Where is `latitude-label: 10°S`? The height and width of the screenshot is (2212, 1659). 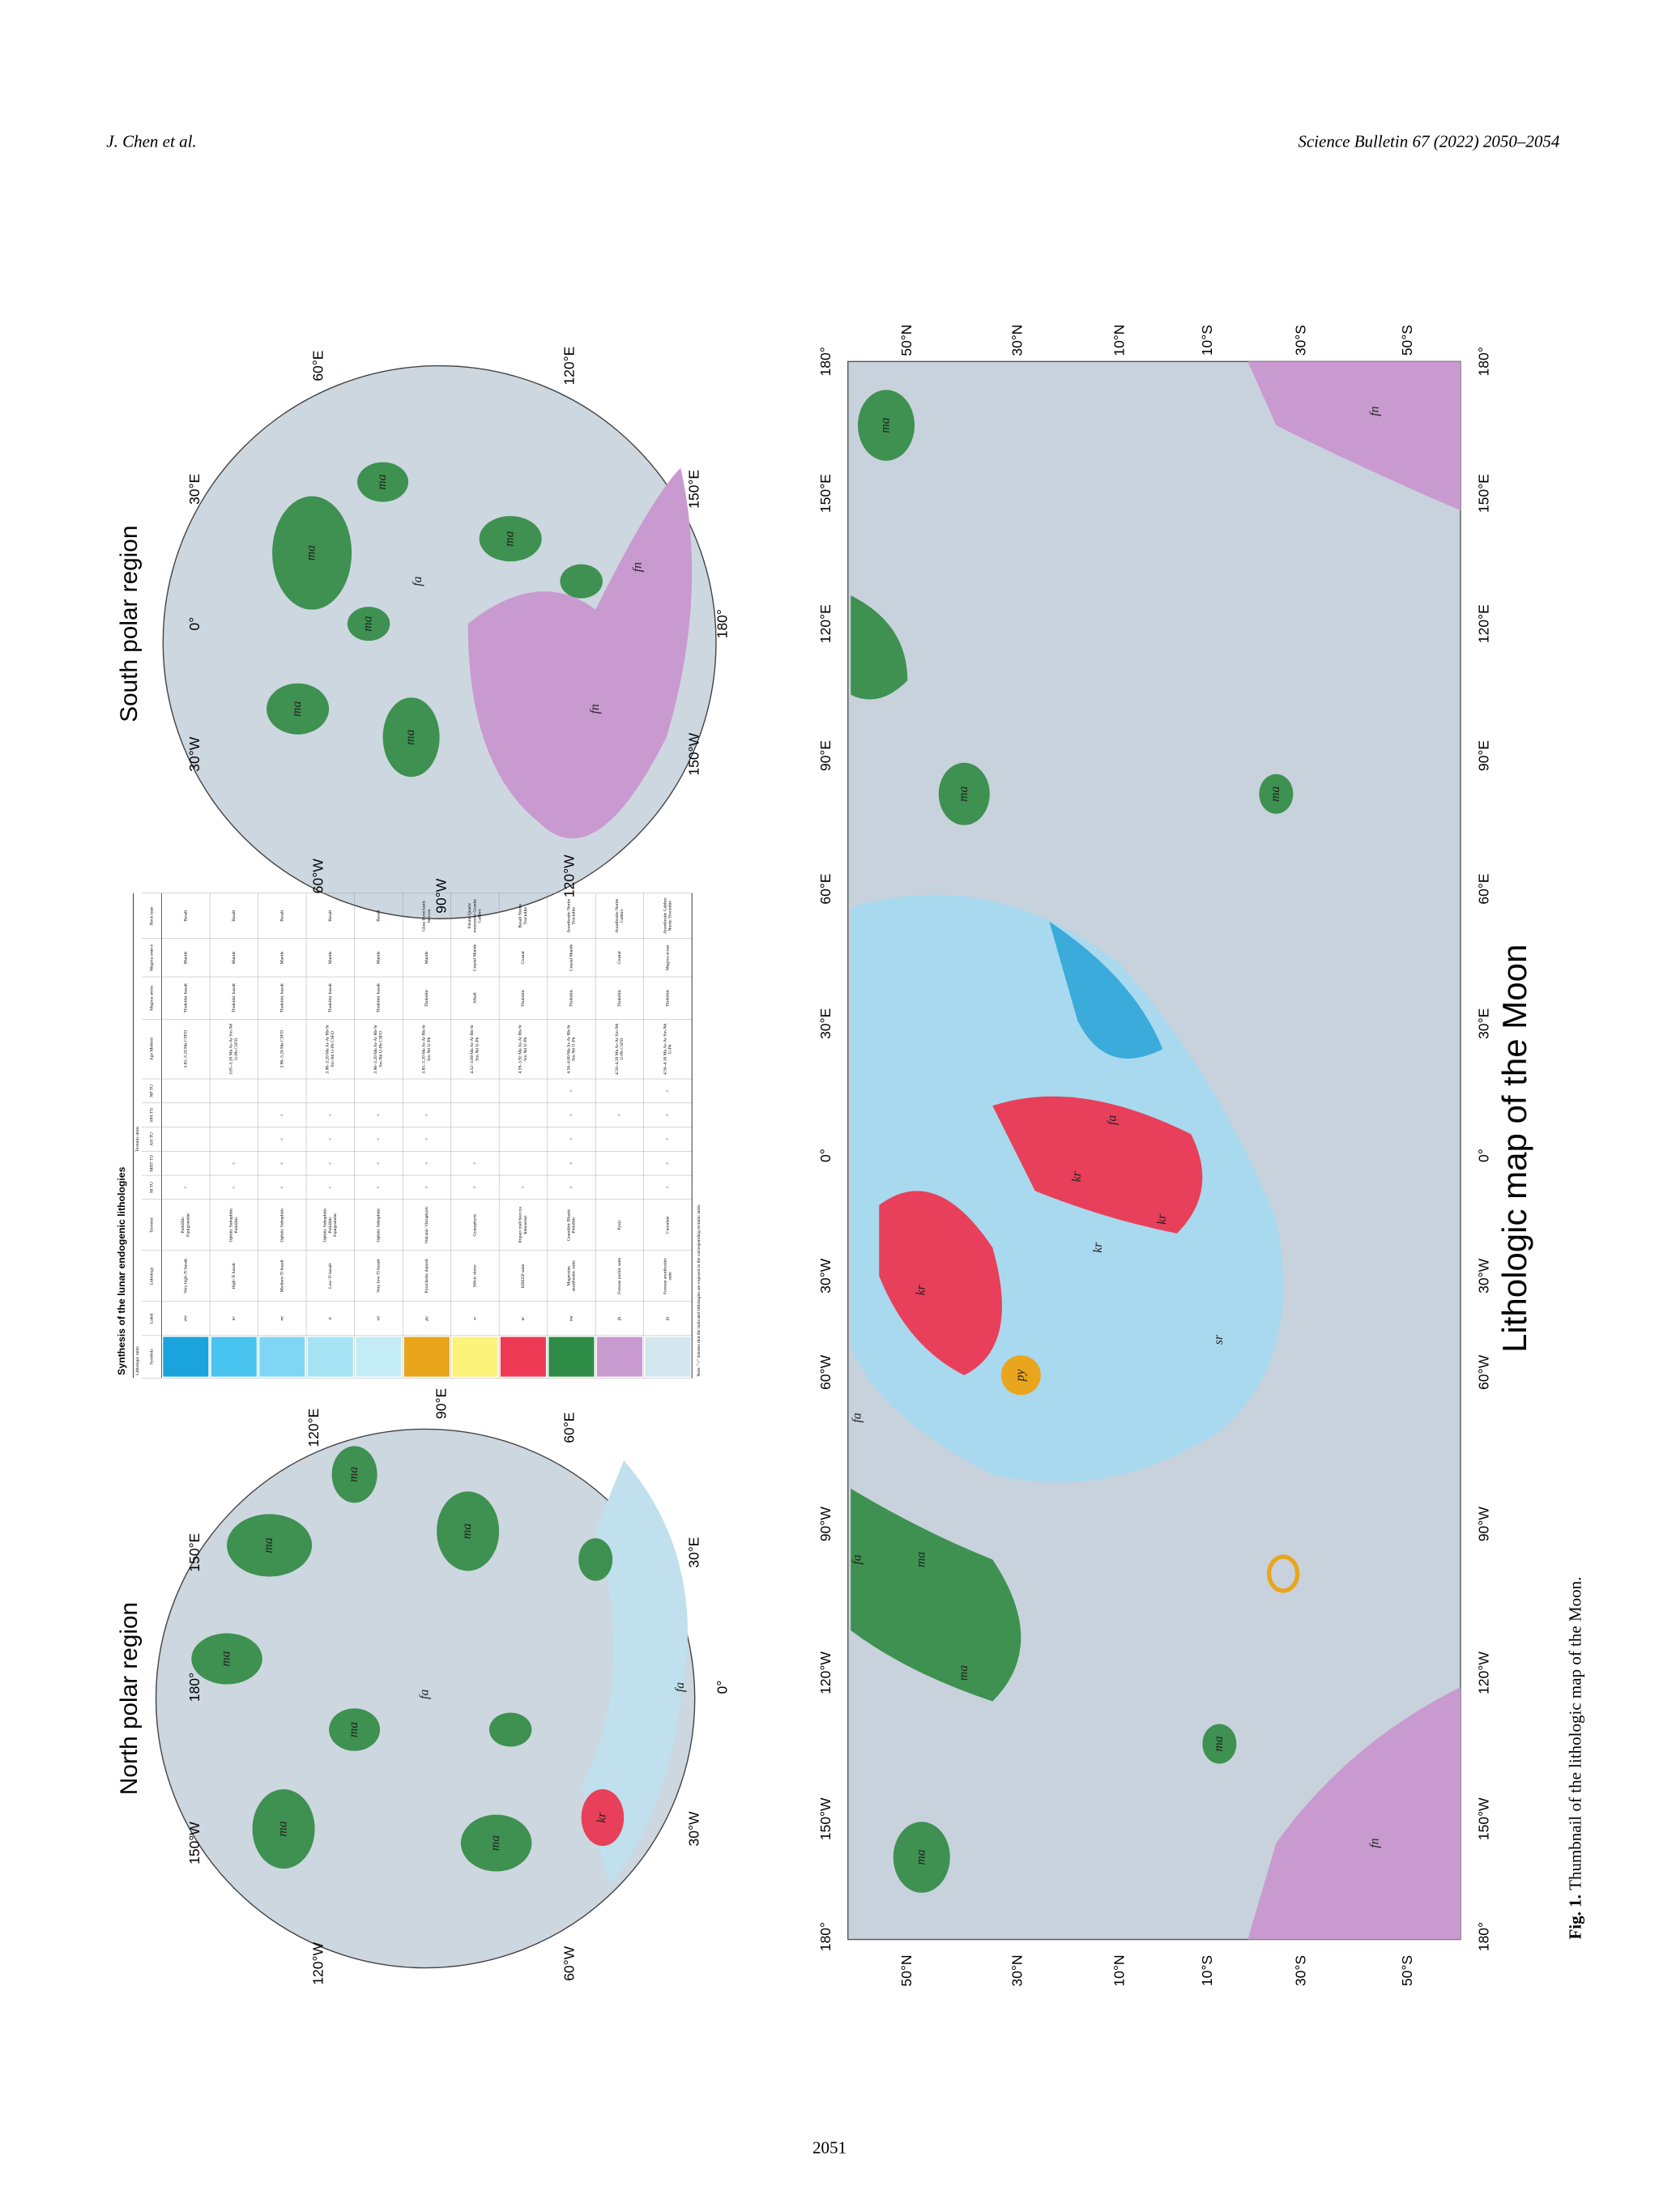 latitude-label: 10°S is located at coordinates (1207, 340).